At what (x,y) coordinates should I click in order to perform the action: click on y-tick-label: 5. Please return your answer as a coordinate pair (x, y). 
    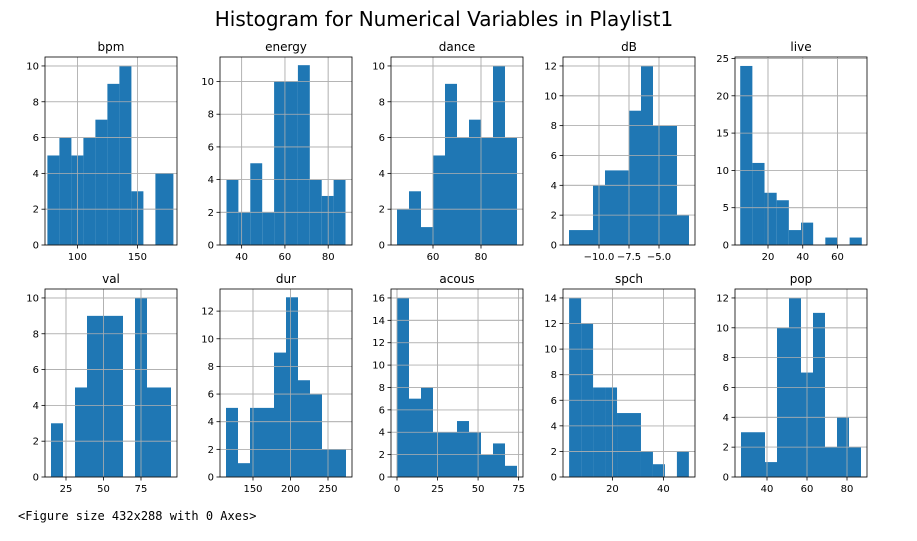
    Looking at the image, I should click on (726, 208).